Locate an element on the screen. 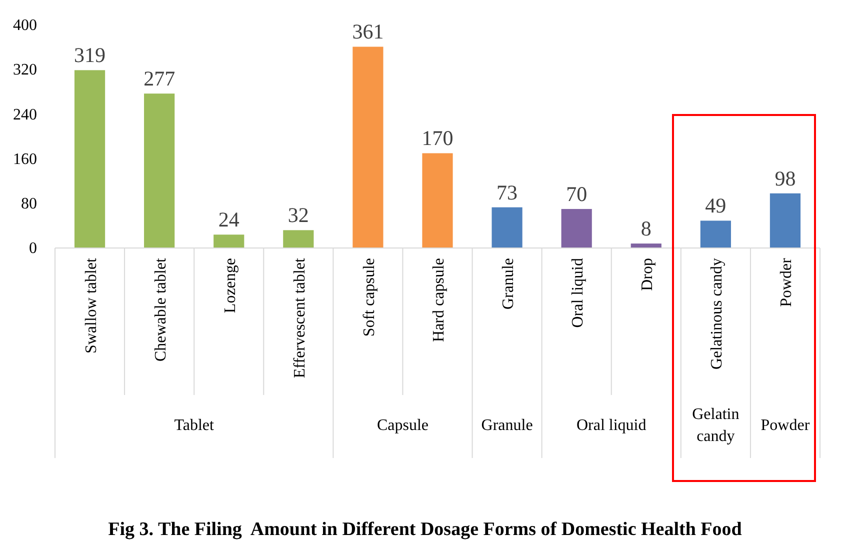 The width and height of the screenshot is (850, 558). x-tick-label: Chewable tablet is located at coordinates (161, 309).